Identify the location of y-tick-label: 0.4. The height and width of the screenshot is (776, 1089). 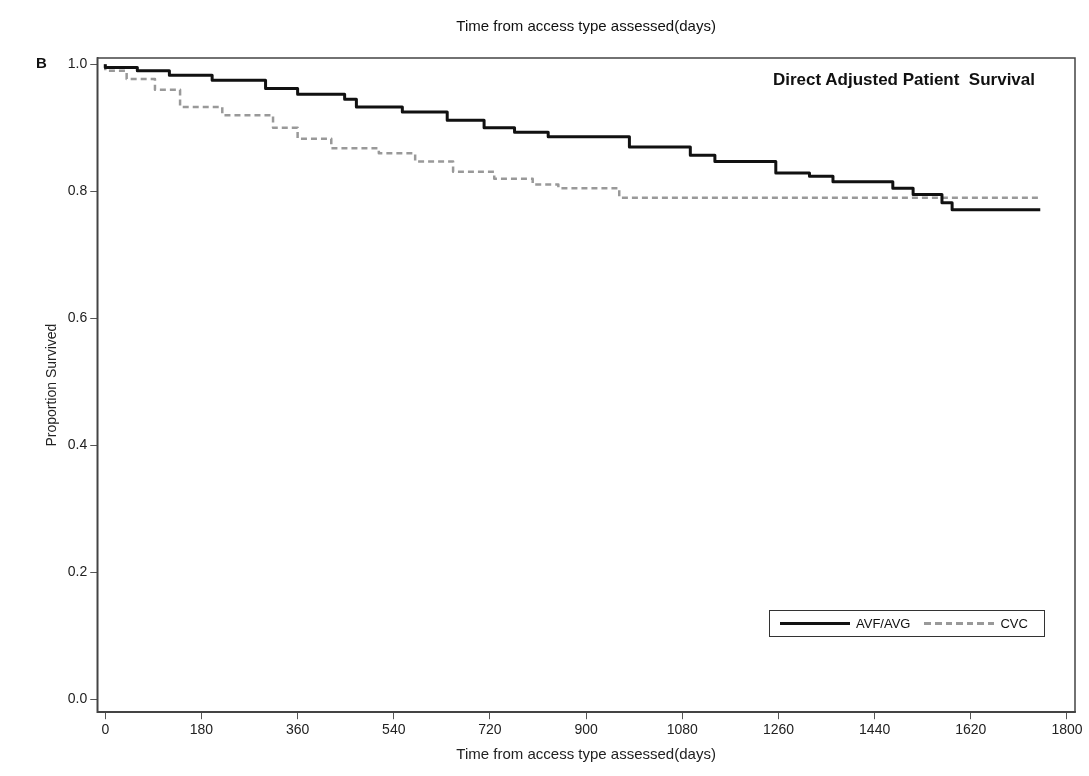
(77, 444).